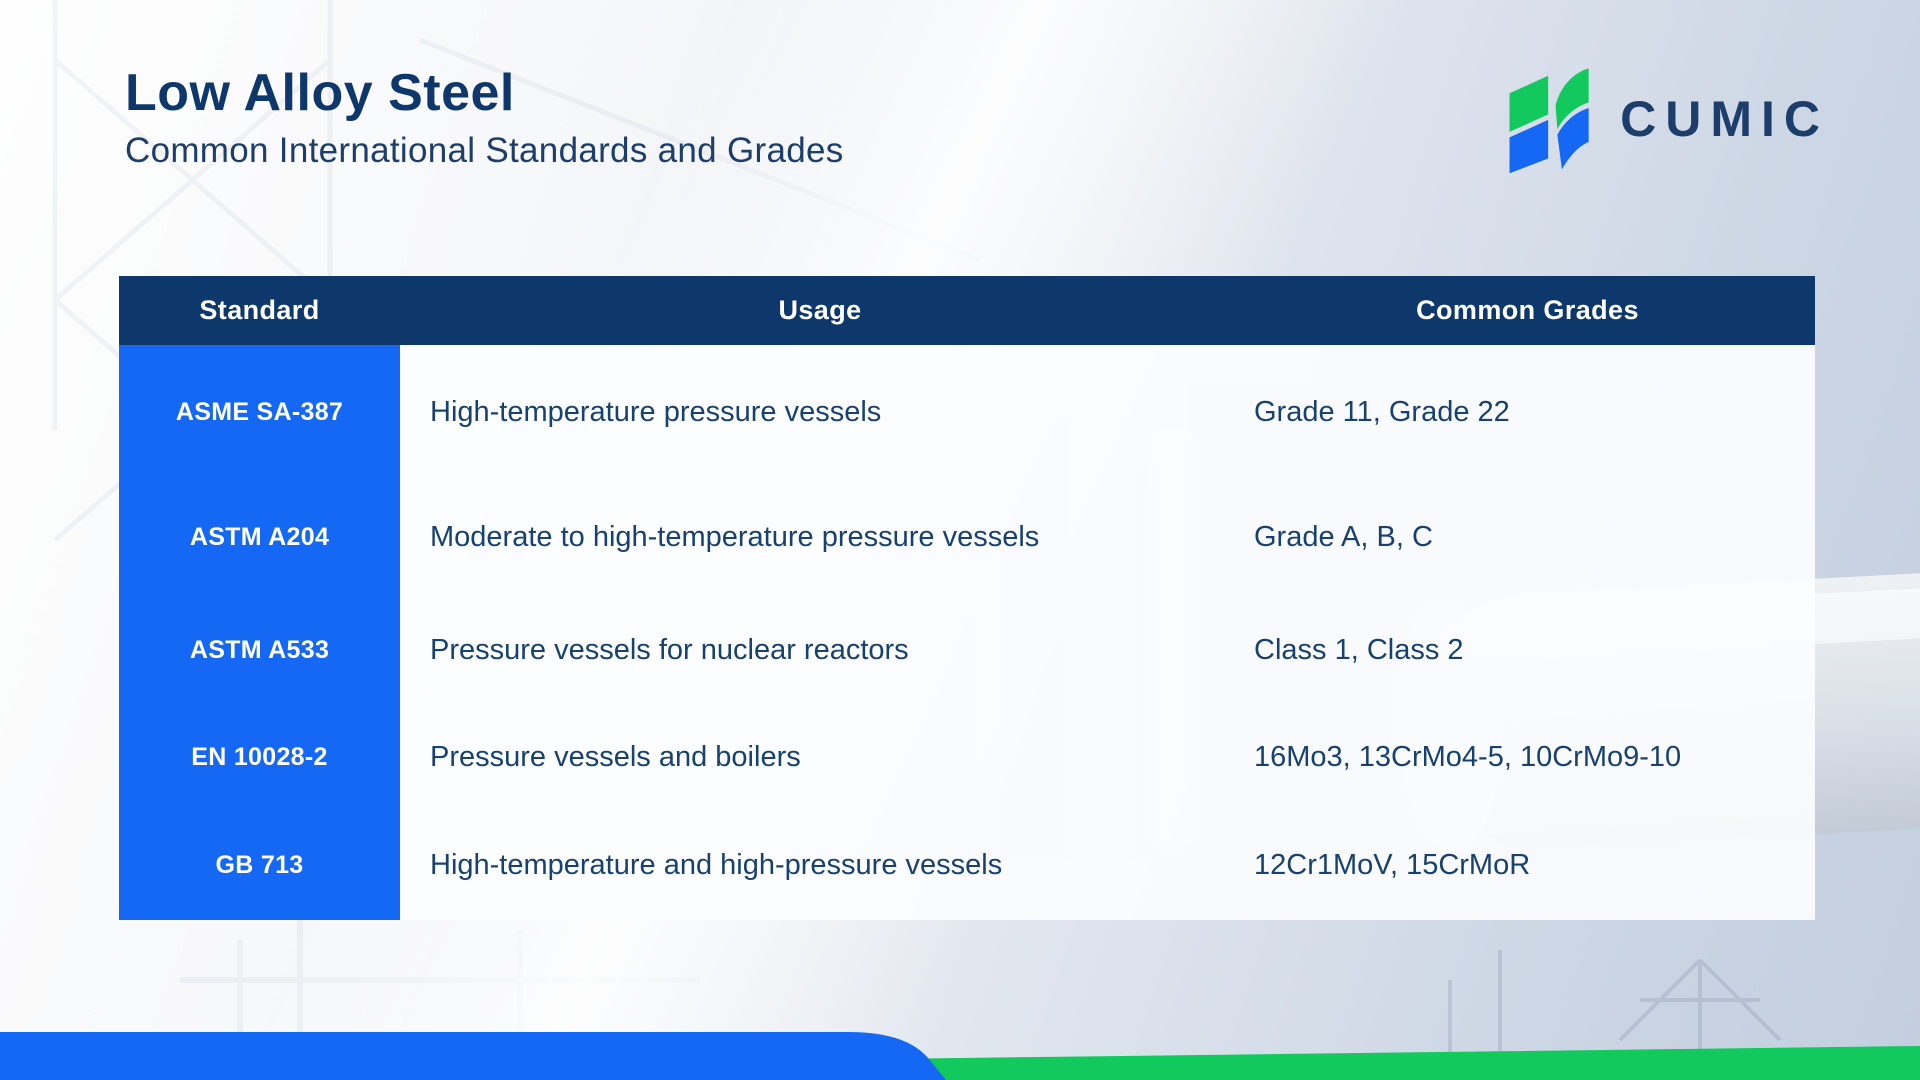 The width and height of the screenshot is (1920, 1080). What do you see at coordinates (820, 310) in the screenshot?
I see `column-header-usage: Usage` at bounding box center [820, 310].